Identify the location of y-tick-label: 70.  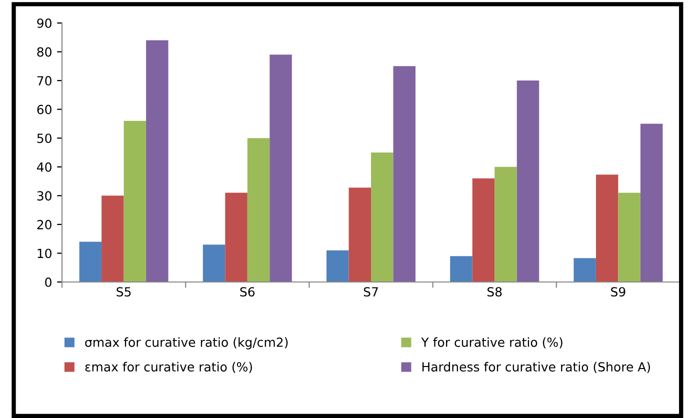
(44, 81).